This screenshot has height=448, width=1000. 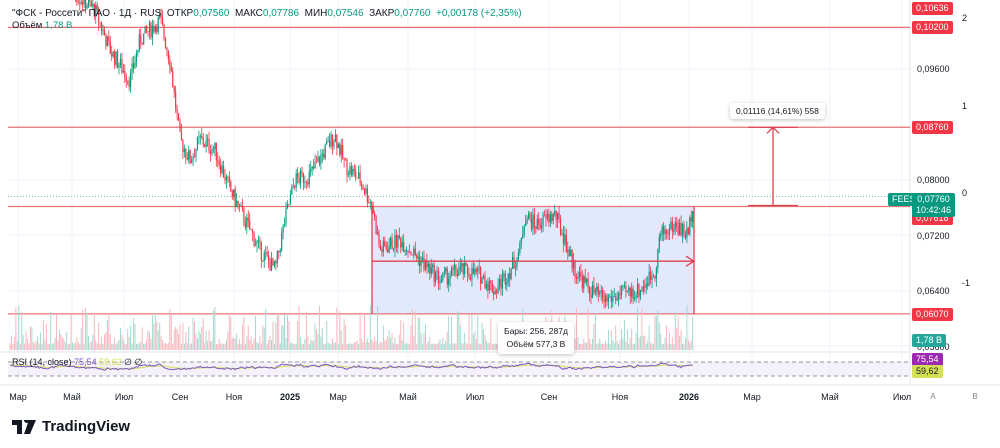 I want to click on level-tag: 0,06070, so click(x=932, y=314).